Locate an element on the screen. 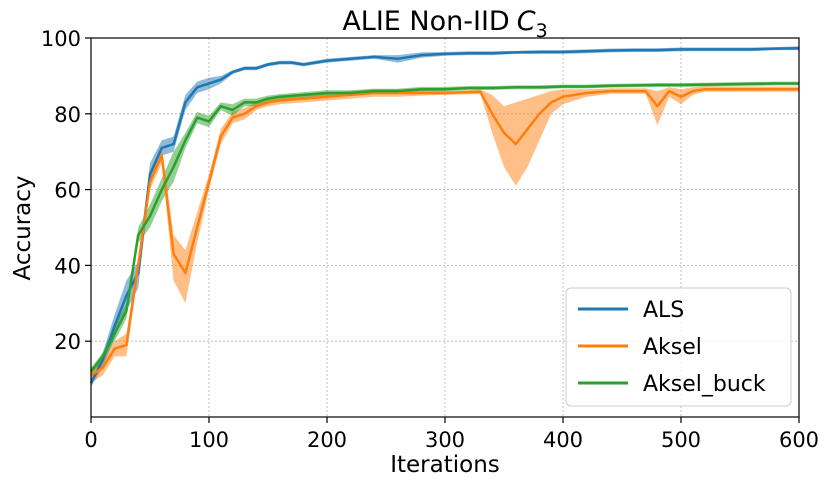 Image resolution: width=831 pixels, height=485 pixels. legend: ALS Aksel Aksel_buck is located at coordinates (678, 347).